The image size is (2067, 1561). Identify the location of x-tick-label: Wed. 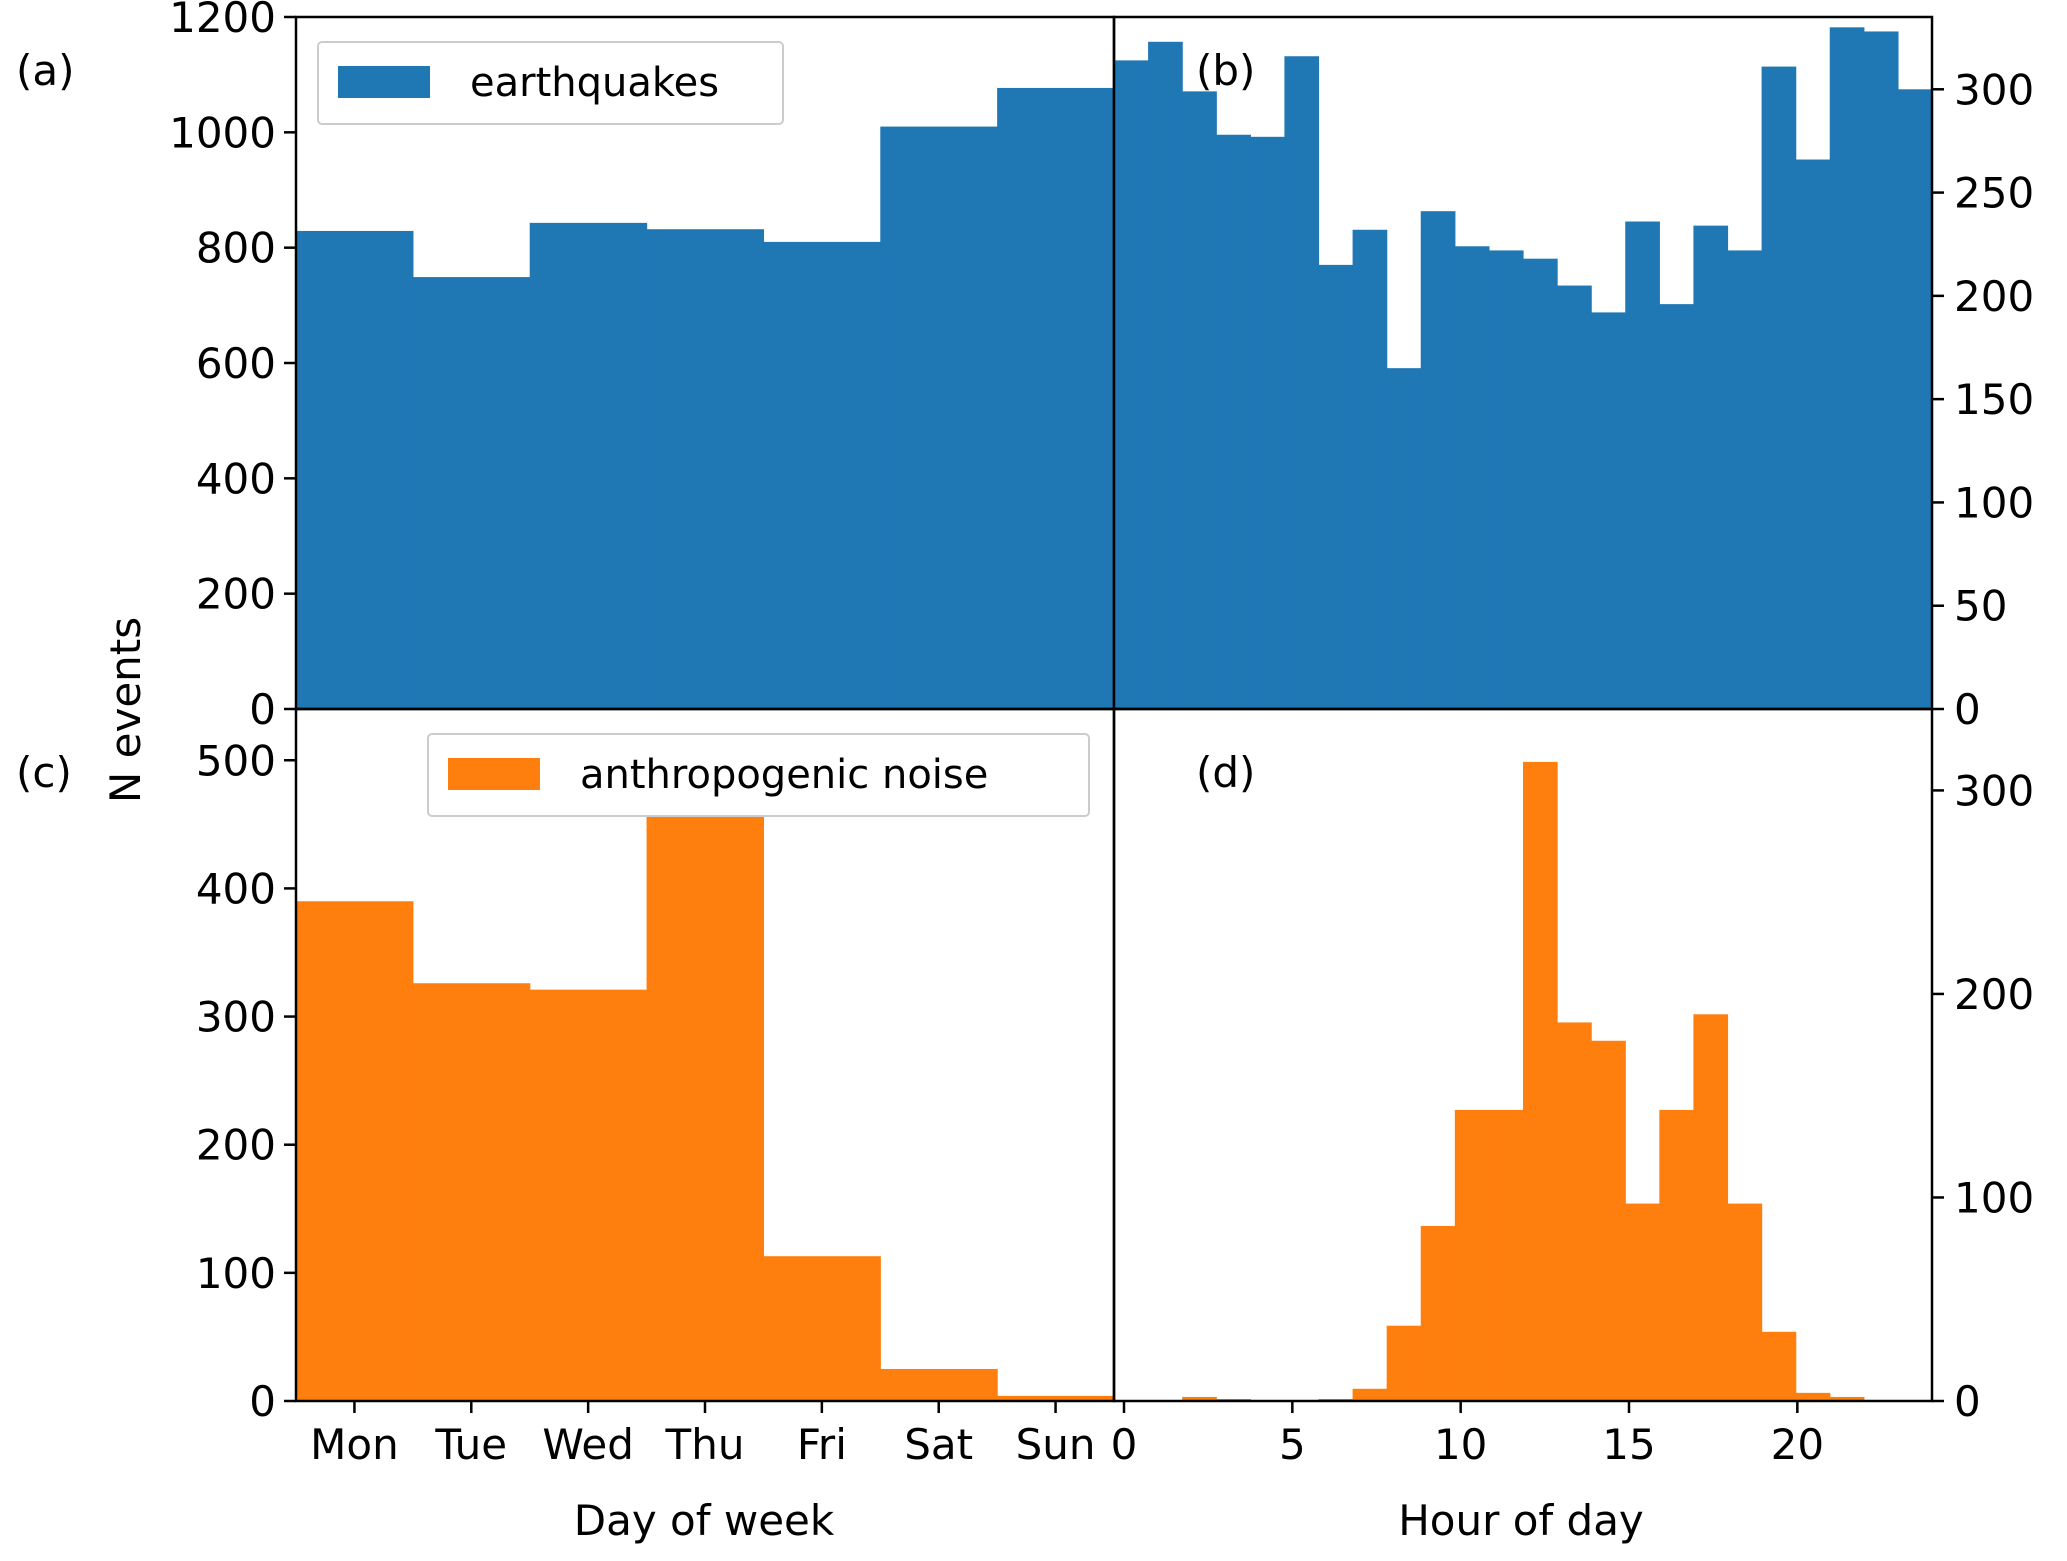
(588, 1444).